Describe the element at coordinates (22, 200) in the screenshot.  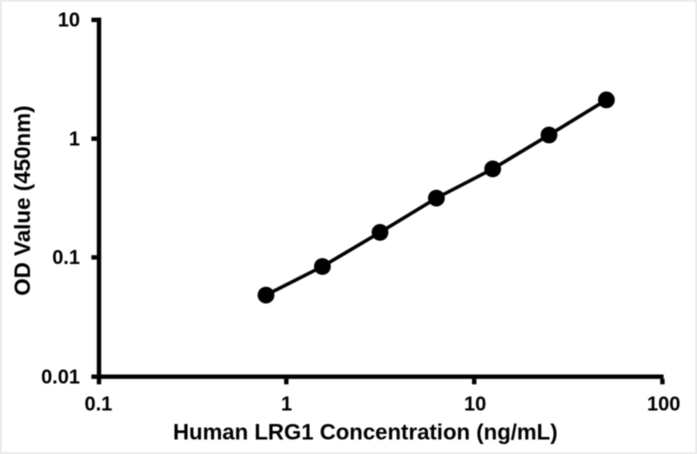
I see `svg-text: OD Value (450nm)` at that location.